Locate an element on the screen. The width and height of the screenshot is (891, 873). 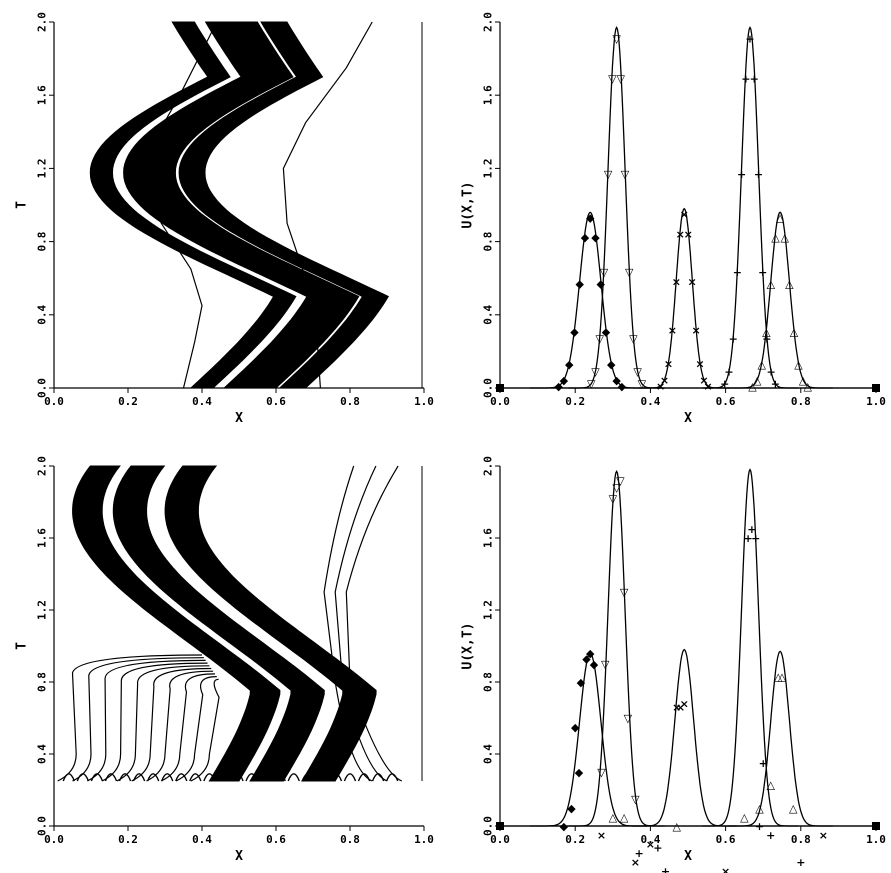
x-axis-label: X is located at coordinates (239, 856).